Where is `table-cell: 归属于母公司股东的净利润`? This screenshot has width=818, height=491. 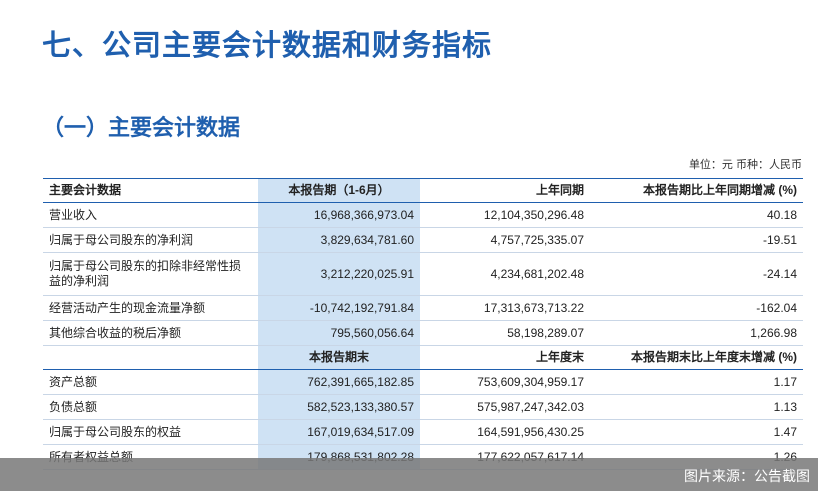
table-cell: 归属于母公司股东的净利润 is located at coordinates (150, 240).